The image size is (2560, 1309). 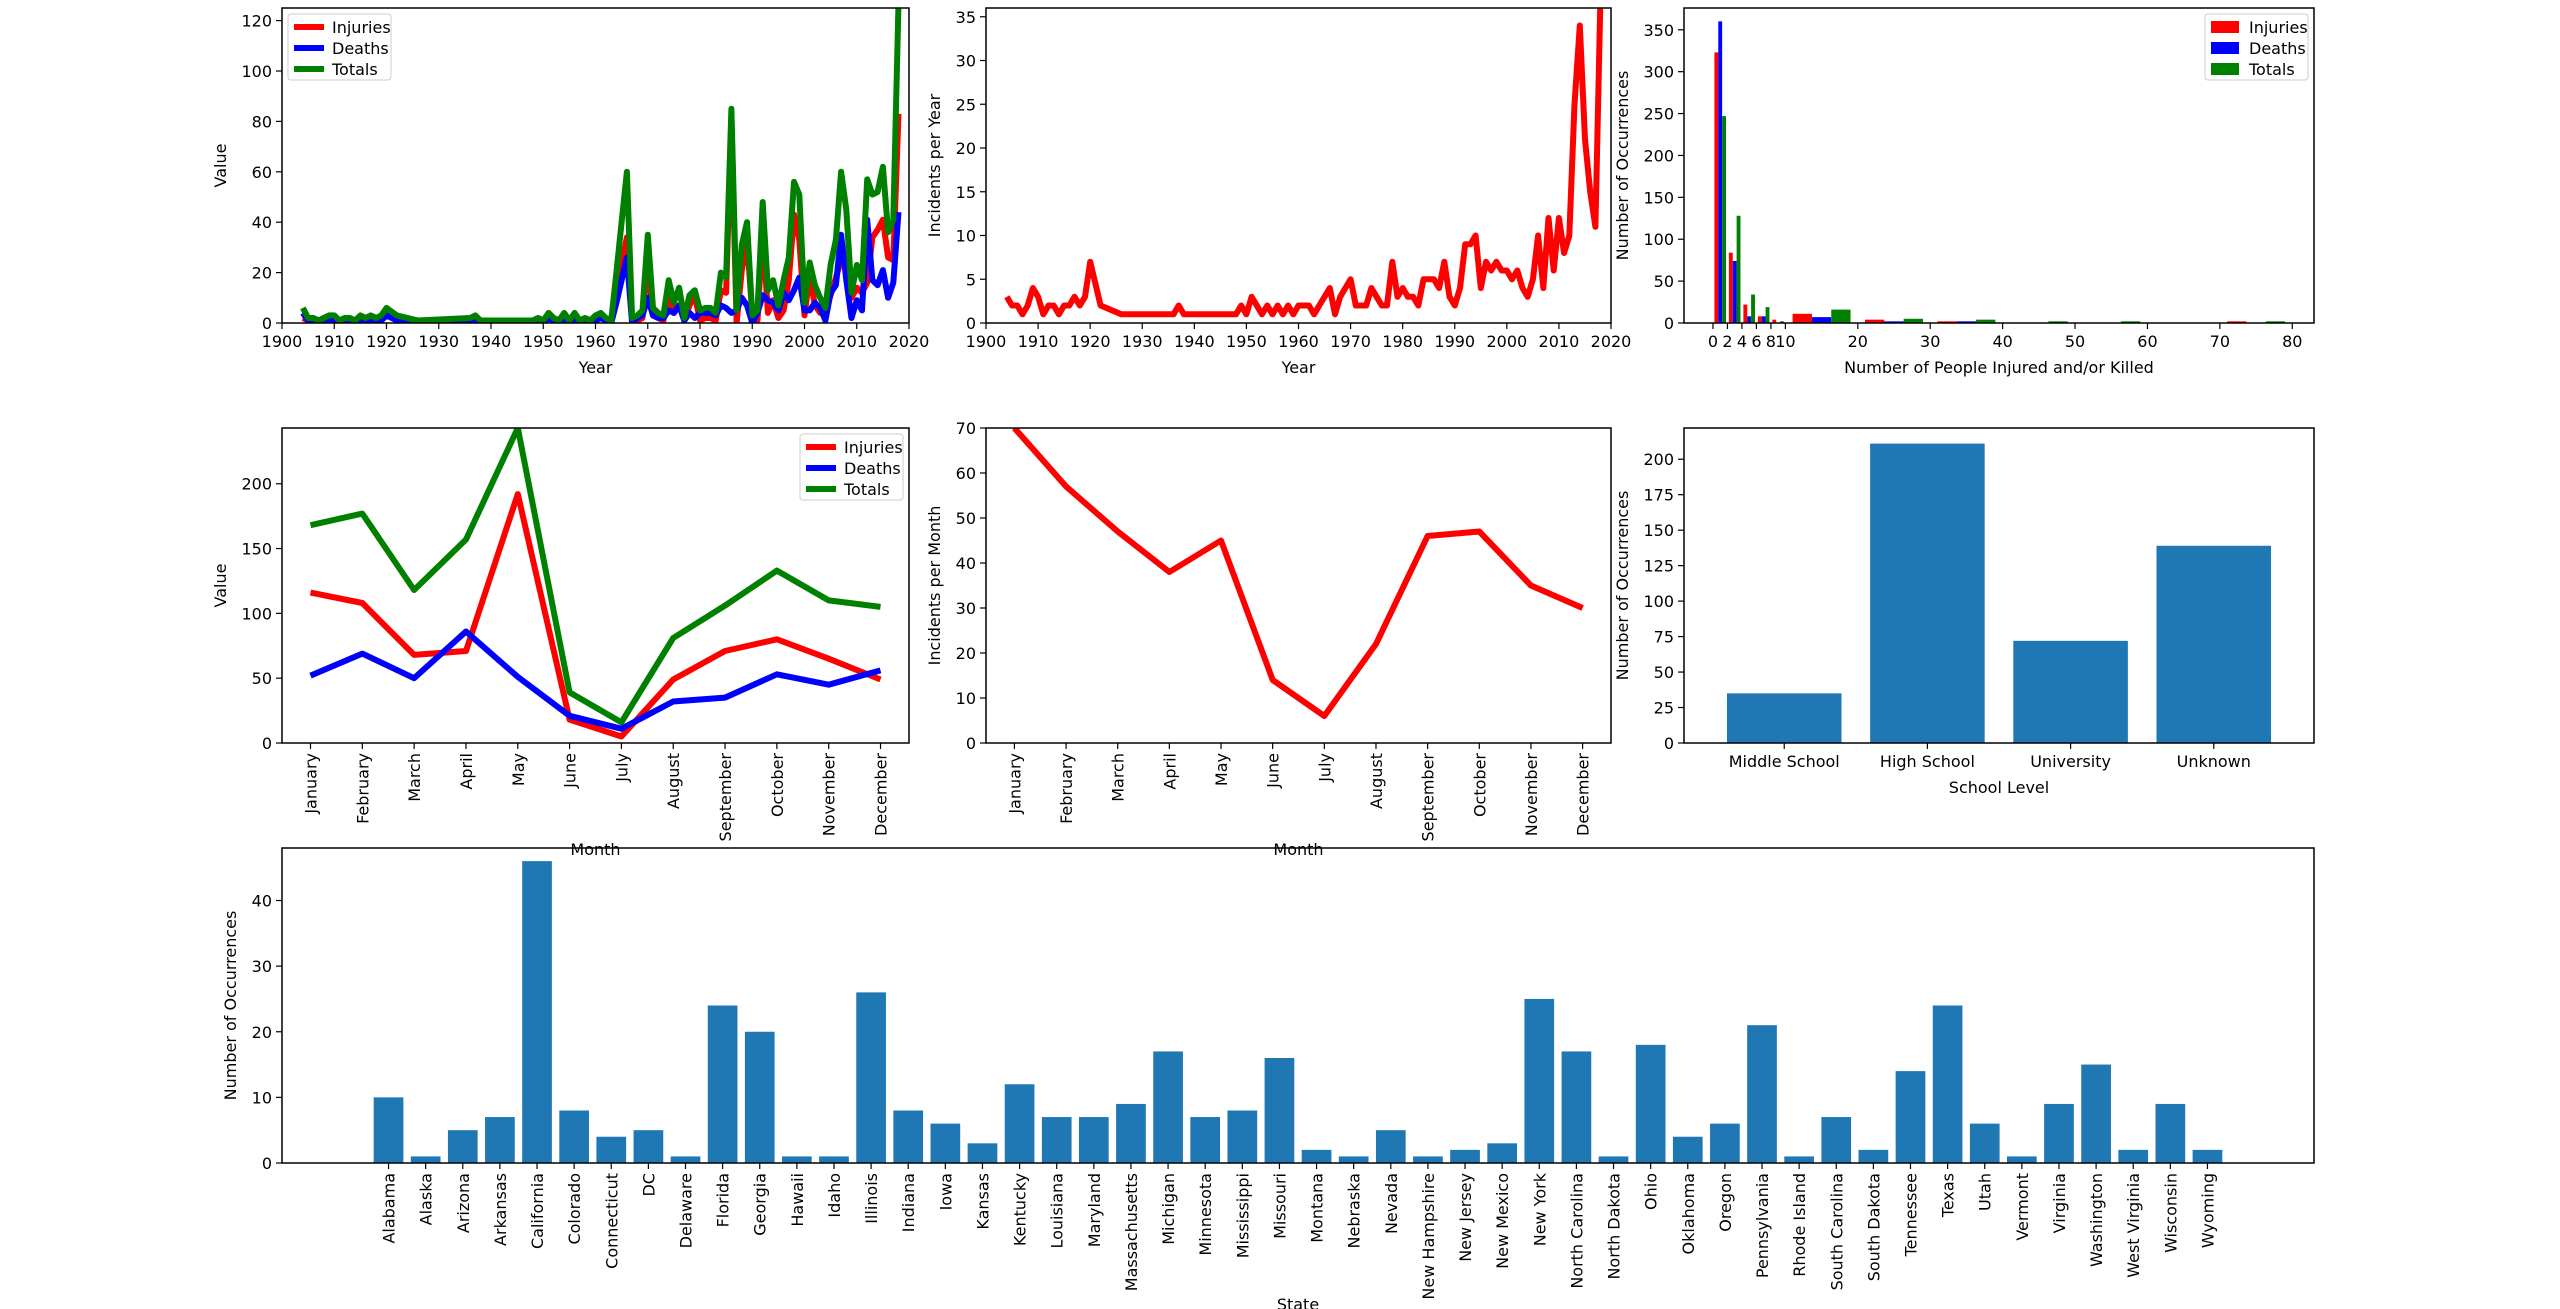 What do you see at coordinates (1713, 341) in the screenshot?
I see `x-tick-label: 0` at bounding box center [1713, 341].